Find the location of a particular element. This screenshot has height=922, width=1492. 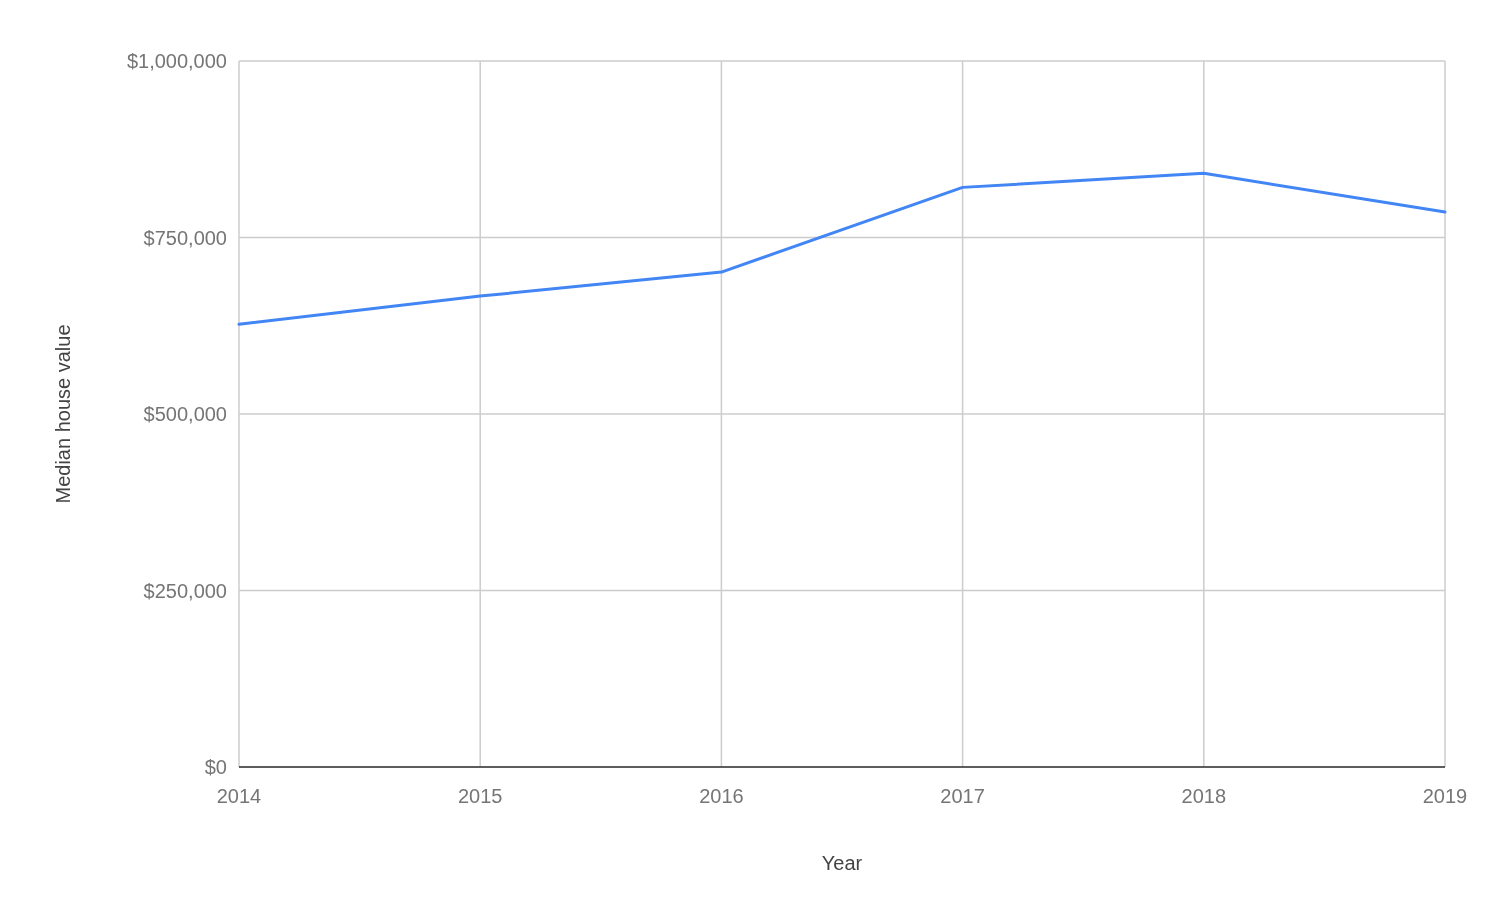

x-tick-label: 2018 is located at coordinates (1204, 796).